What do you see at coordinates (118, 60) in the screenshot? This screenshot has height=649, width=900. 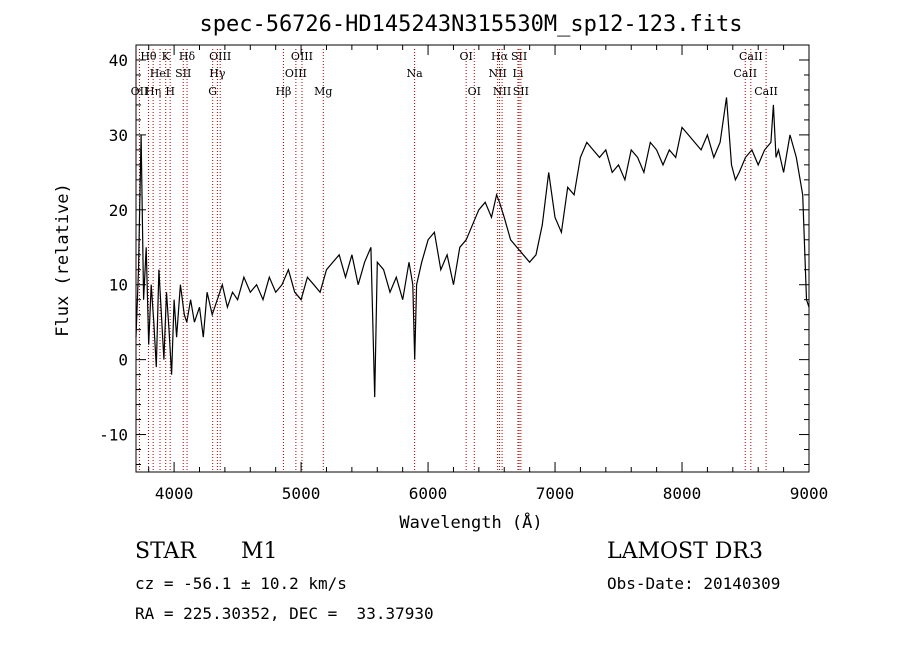 I see `y-tick-label: 40` at bounding box center [118, 60].